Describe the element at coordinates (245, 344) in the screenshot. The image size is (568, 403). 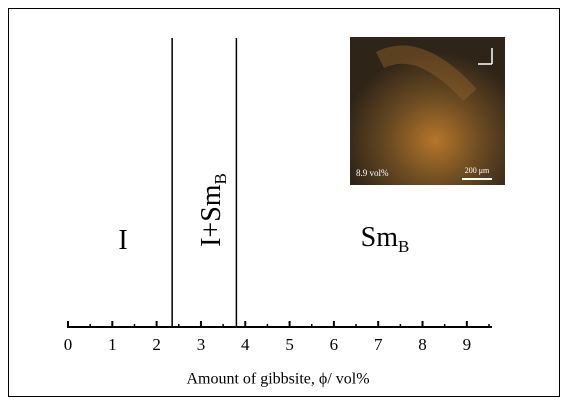
I see `x-tick-label: 4` at that location.